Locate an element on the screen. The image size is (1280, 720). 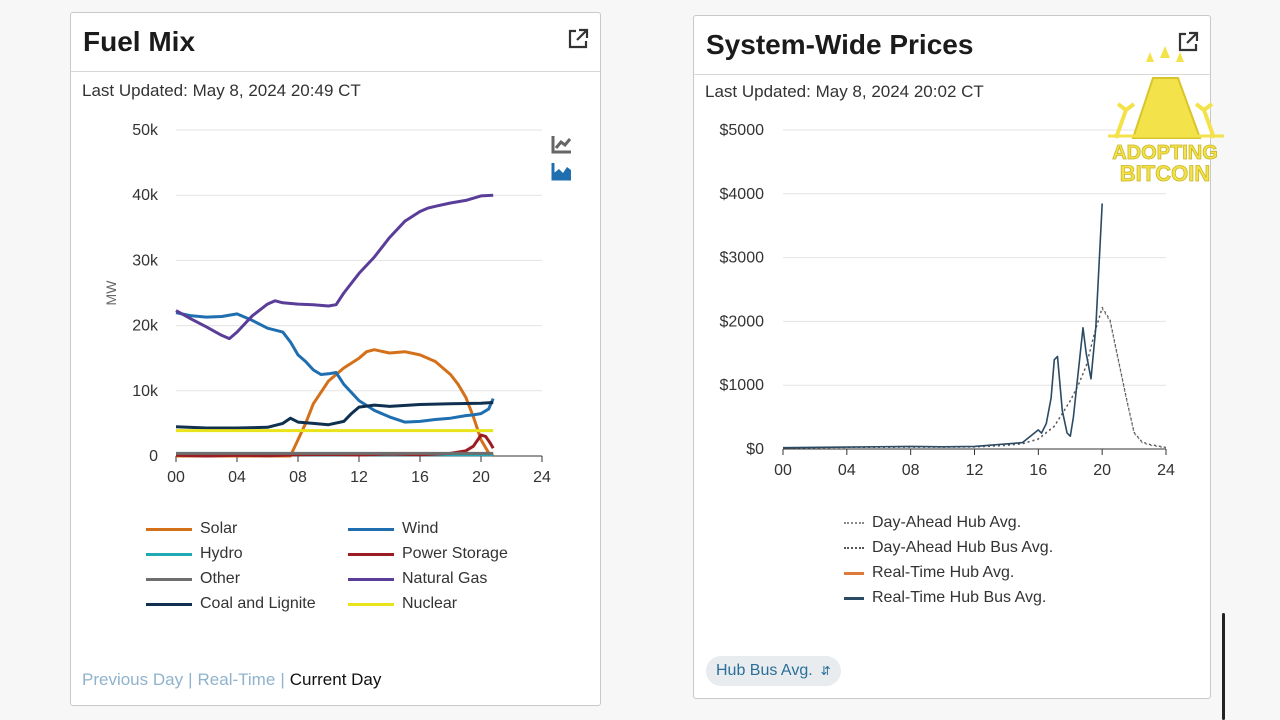
series-line-coal-and-lignite is located at coordinates (334, 415).